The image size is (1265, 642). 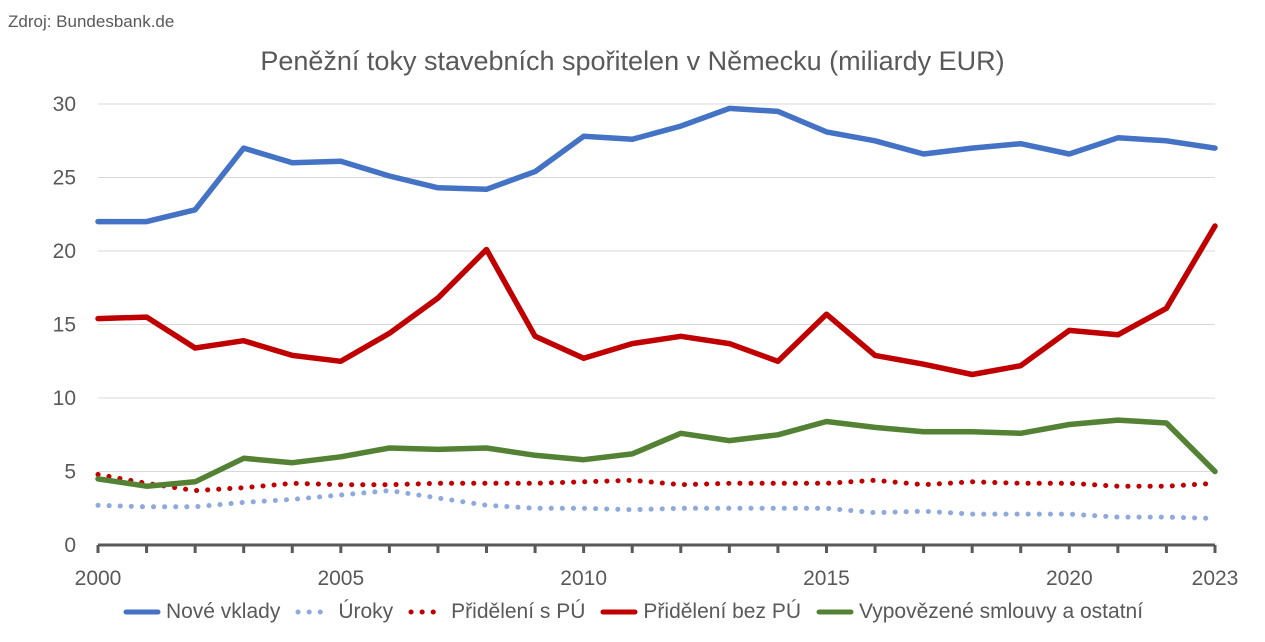 What do you see at coordinates (64, 104) in the screenshot?
I see `y-tick-label: 30` at bounding box center [64, 104].